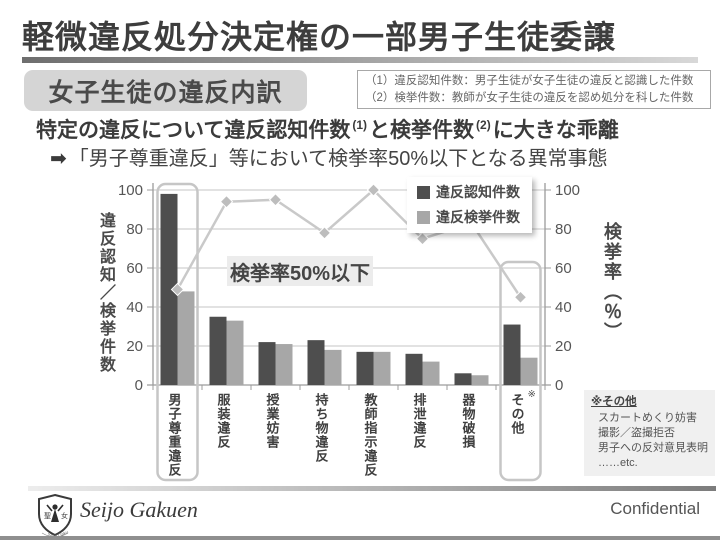 The height and width of the screenshot is (540, 720). What do you see at coordinates (423, 217) in the screenshot?
I see `legend-swatch-gray` at bounding box center [423, 217].